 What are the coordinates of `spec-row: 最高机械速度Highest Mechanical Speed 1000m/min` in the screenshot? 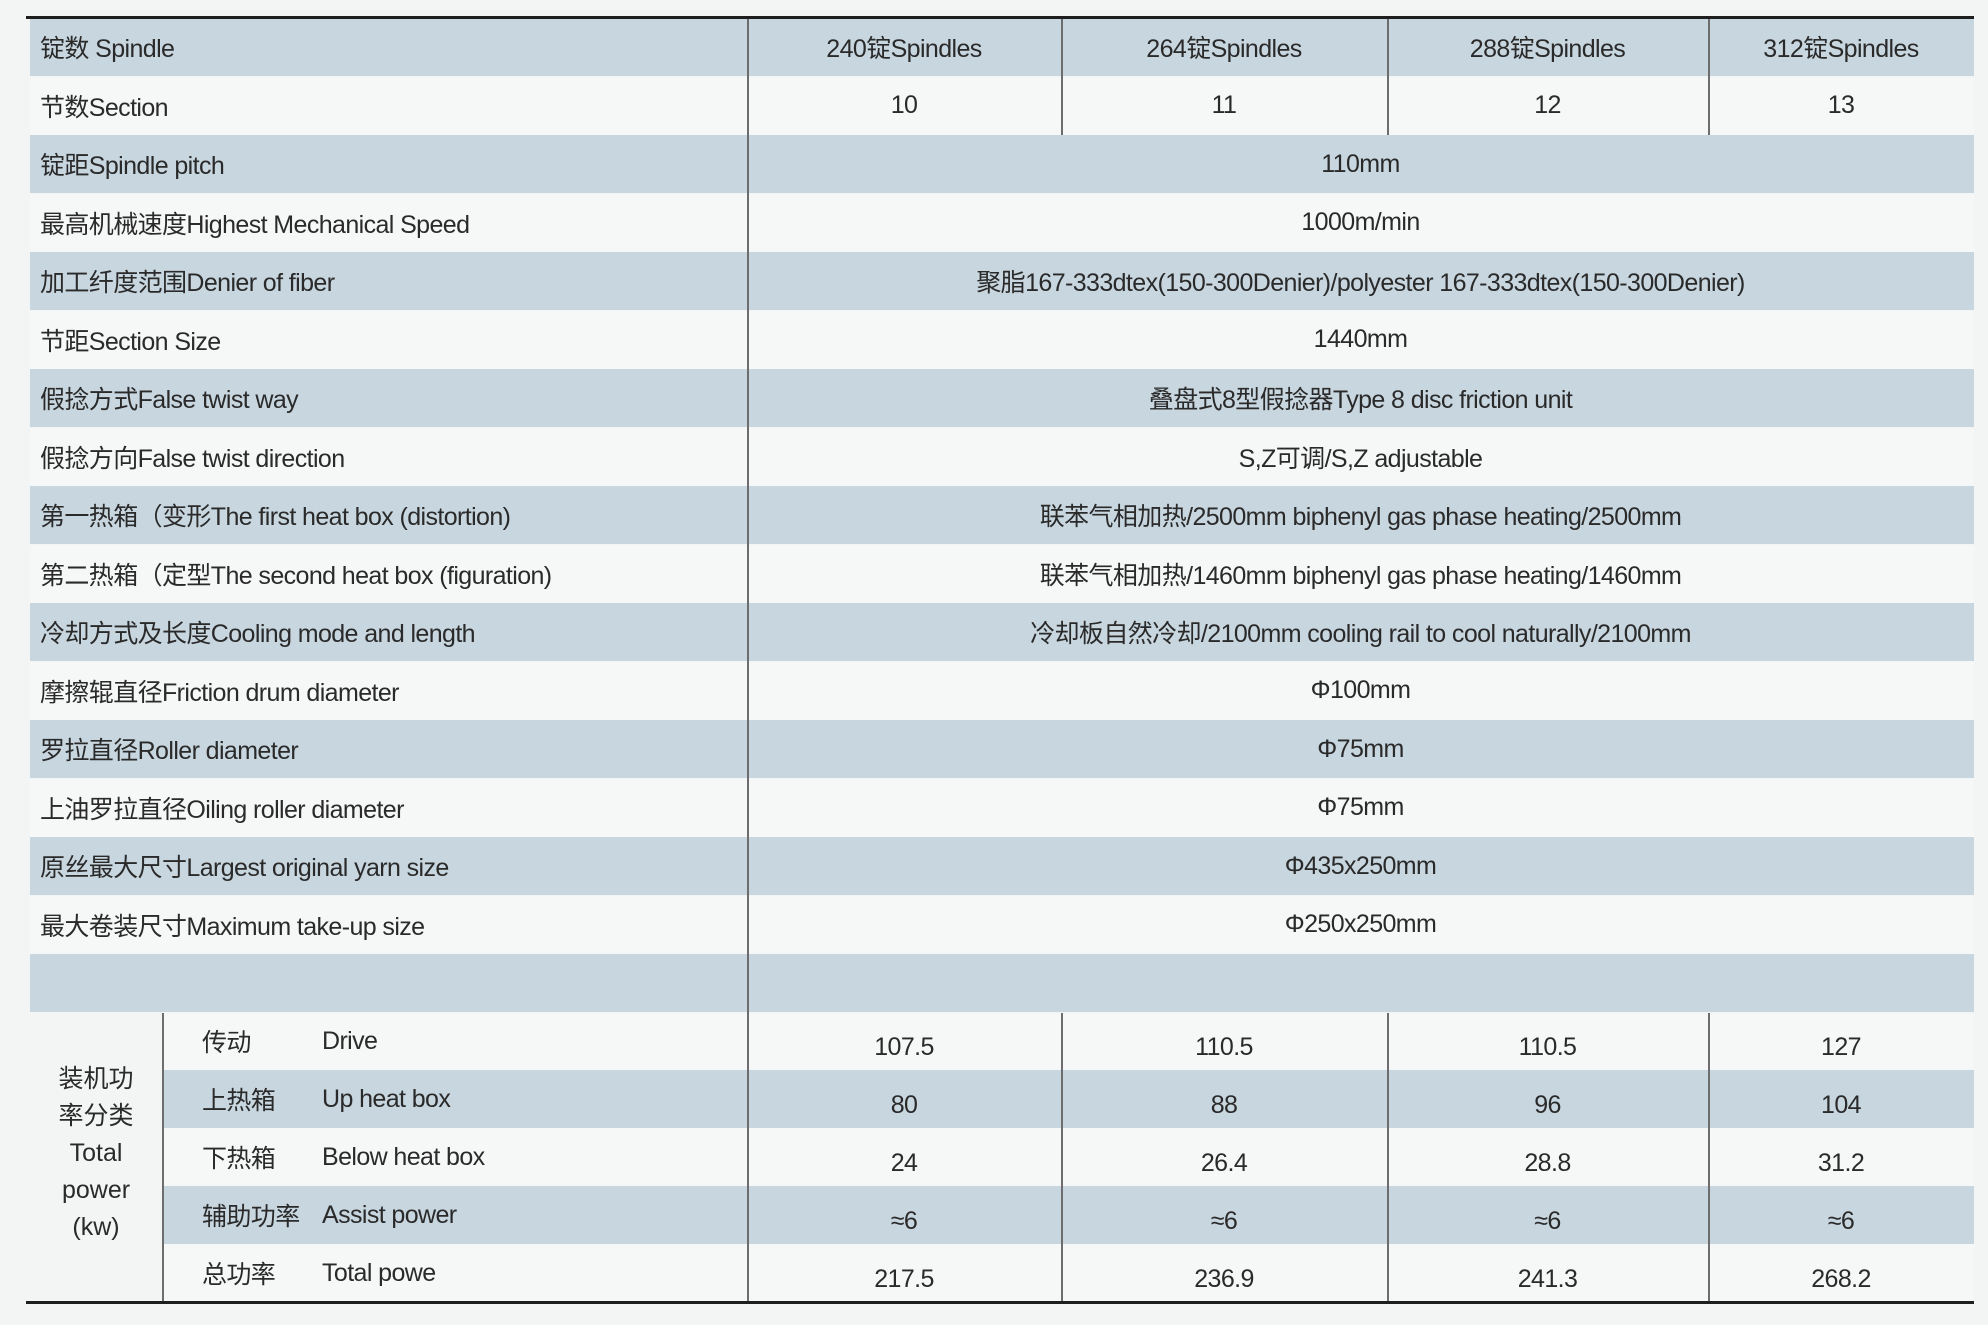 It's located at (1002, 222).